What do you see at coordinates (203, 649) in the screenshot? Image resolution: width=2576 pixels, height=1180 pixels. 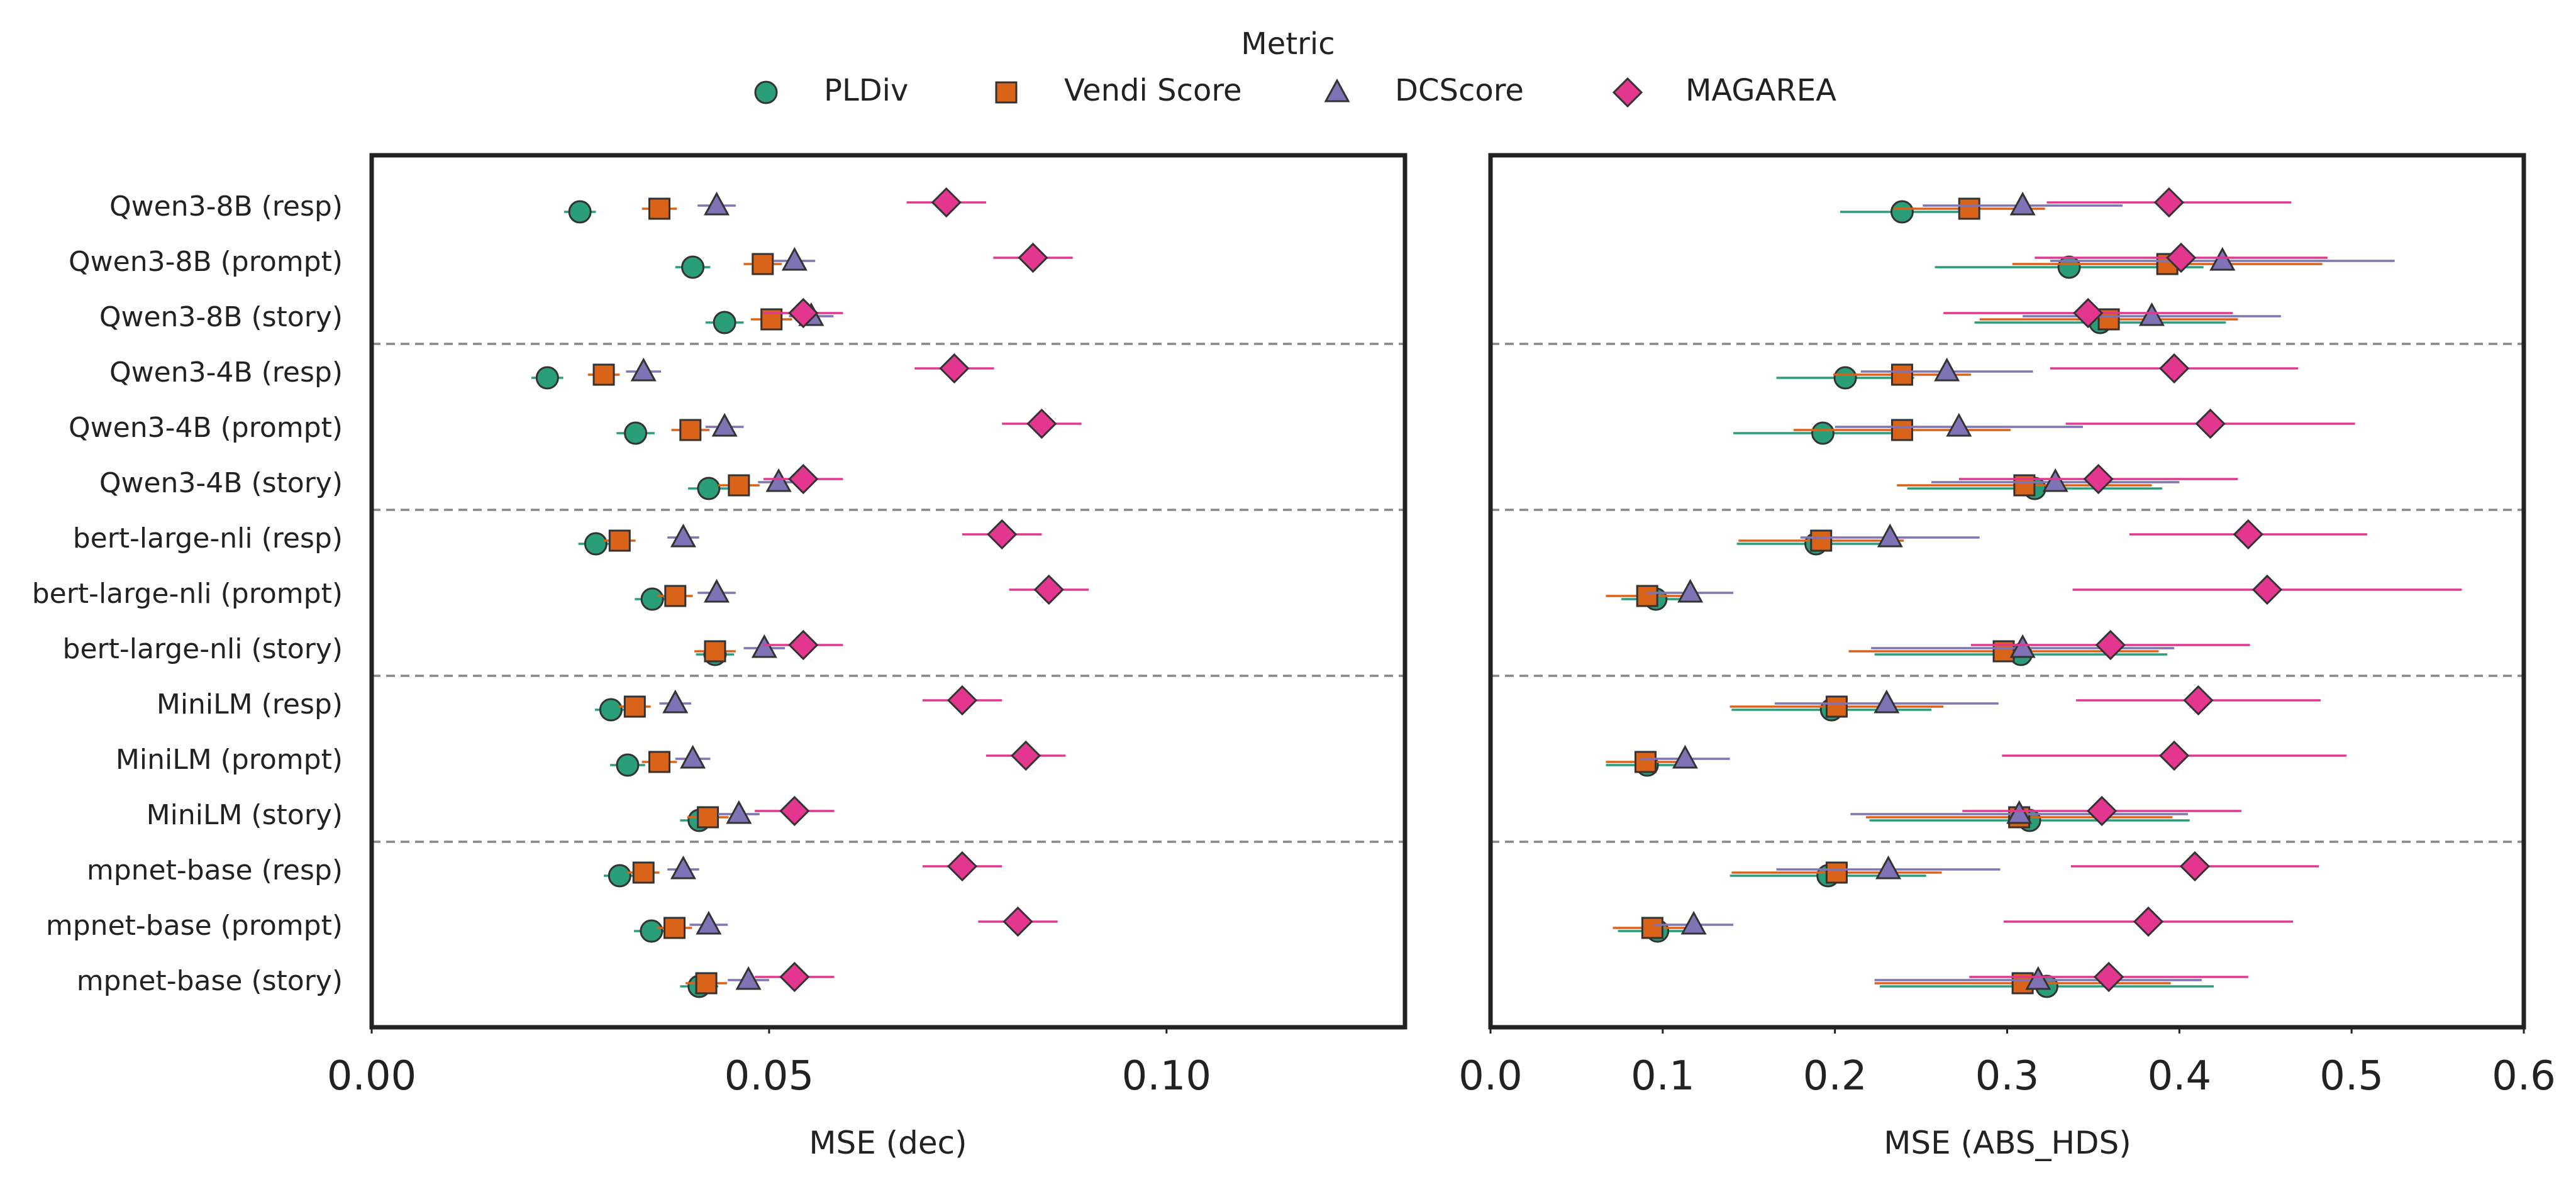 I see `y-tick-label: bert-large-nli (story)` at bounding box center [203, 649].